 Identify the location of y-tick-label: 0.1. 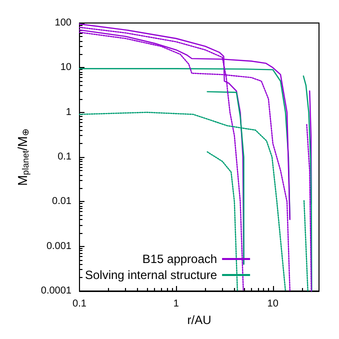
(65, 157).